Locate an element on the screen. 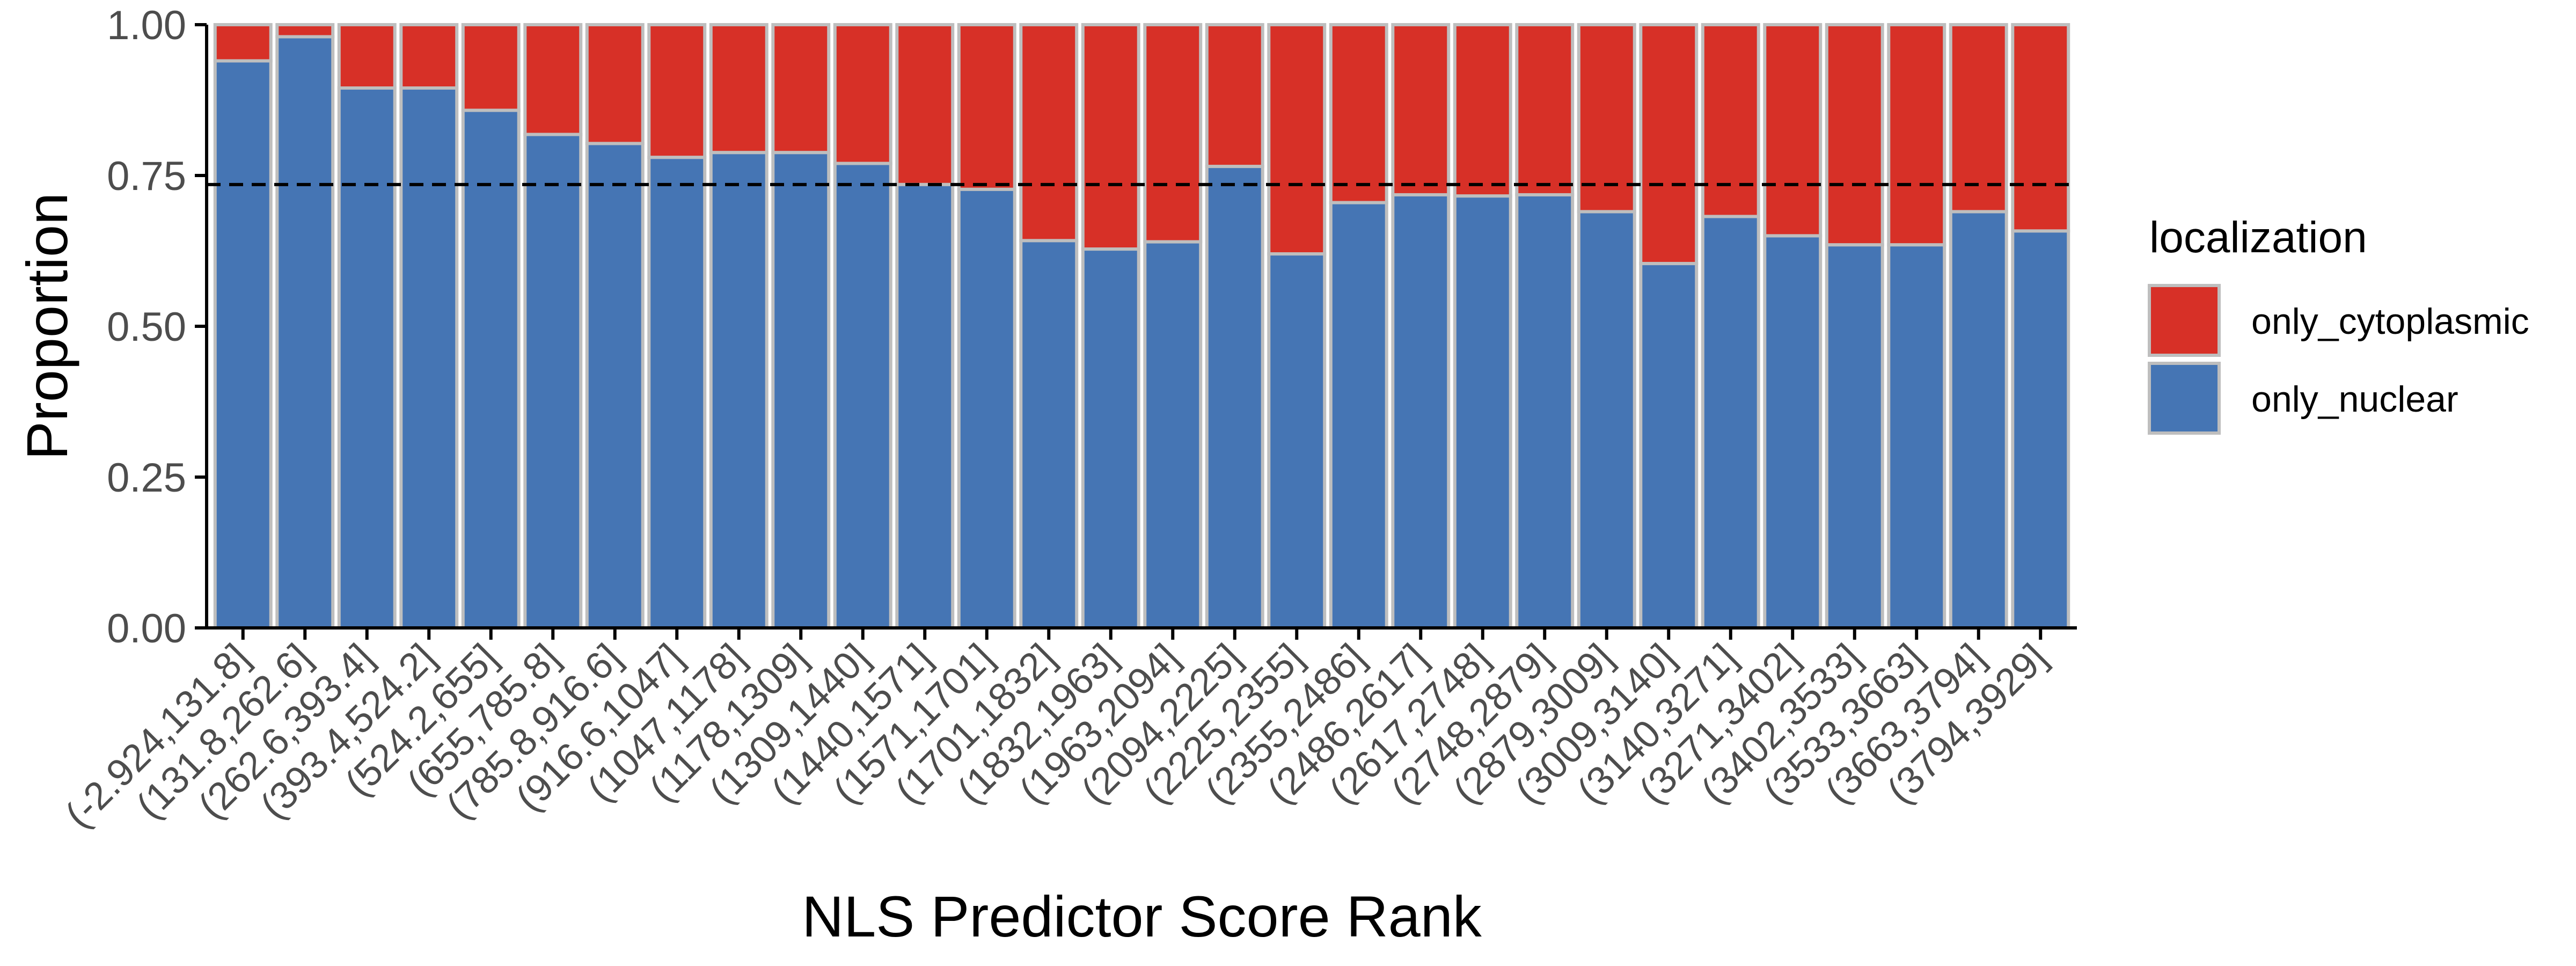 The image size is (2576, 966). x-axis-title: NLS Predictor Score Rank is located at coordinates (1142, 916).